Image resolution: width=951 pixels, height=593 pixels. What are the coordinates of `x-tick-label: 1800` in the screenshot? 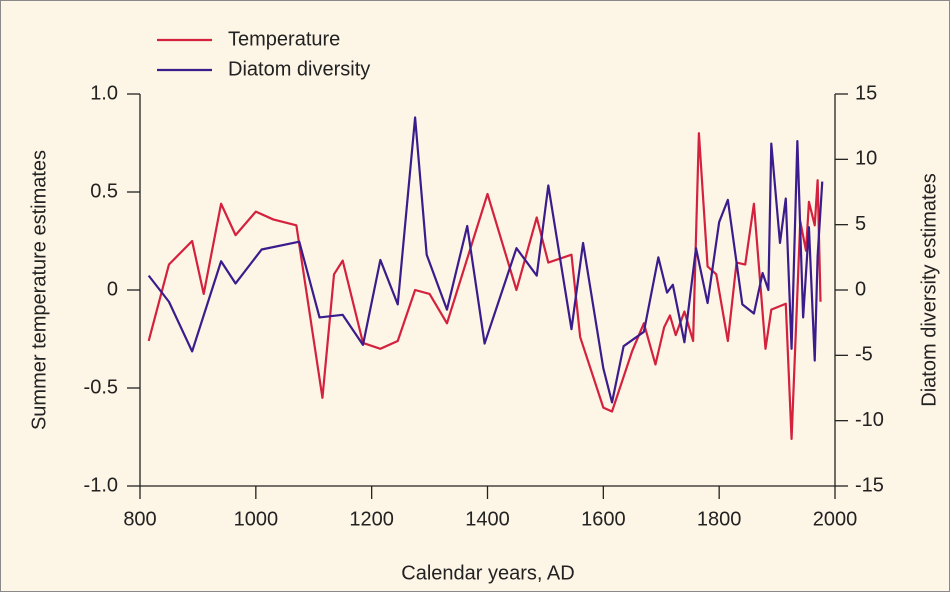 It's located at (719, 519).